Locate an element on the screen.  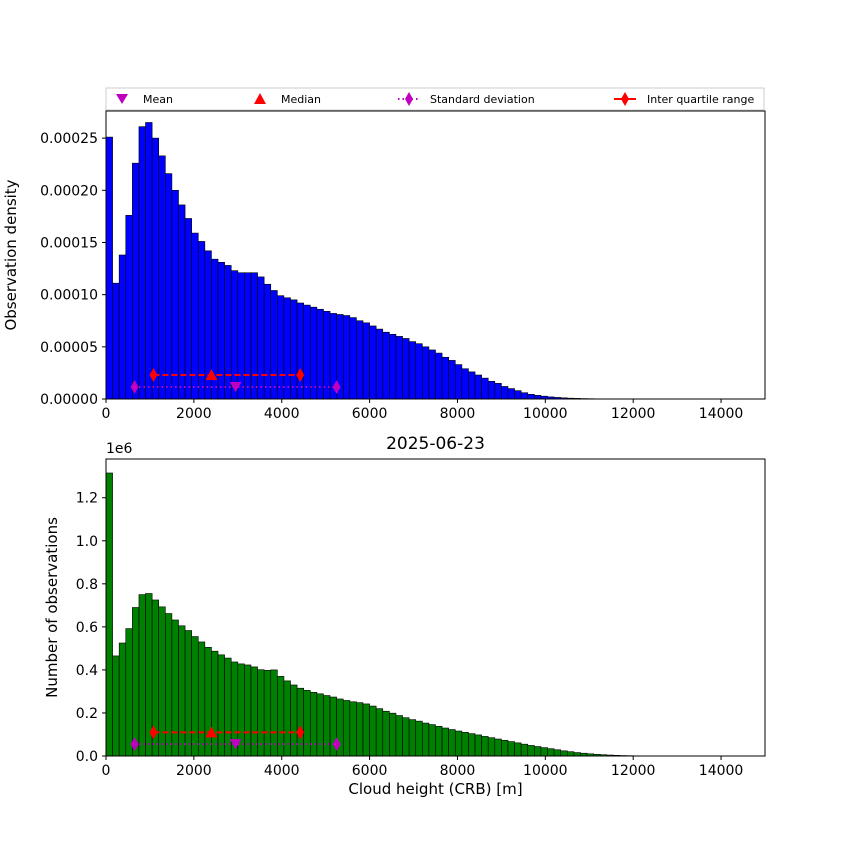
x-axis-label: Cloud height (CRB) [m] is located at coordinates (435, 789).